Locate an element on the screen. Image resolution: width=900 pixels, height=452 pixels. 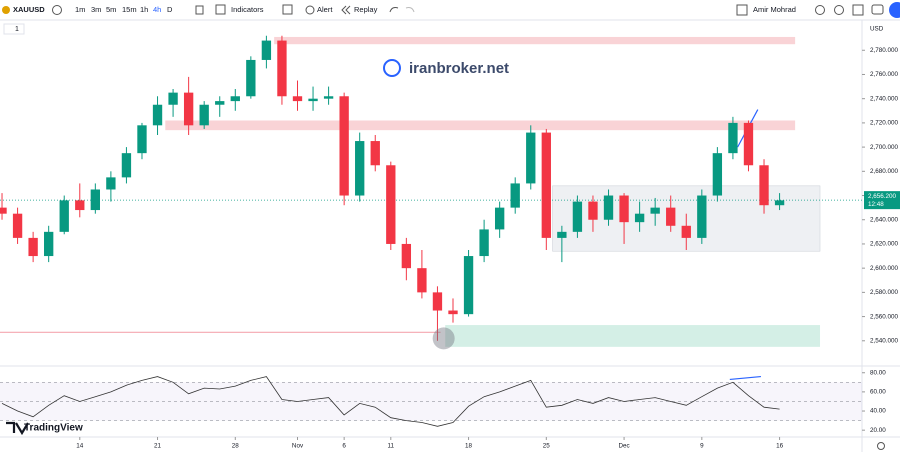
y-tick-label: 2,700.000 is located at coordinates (884, 147).